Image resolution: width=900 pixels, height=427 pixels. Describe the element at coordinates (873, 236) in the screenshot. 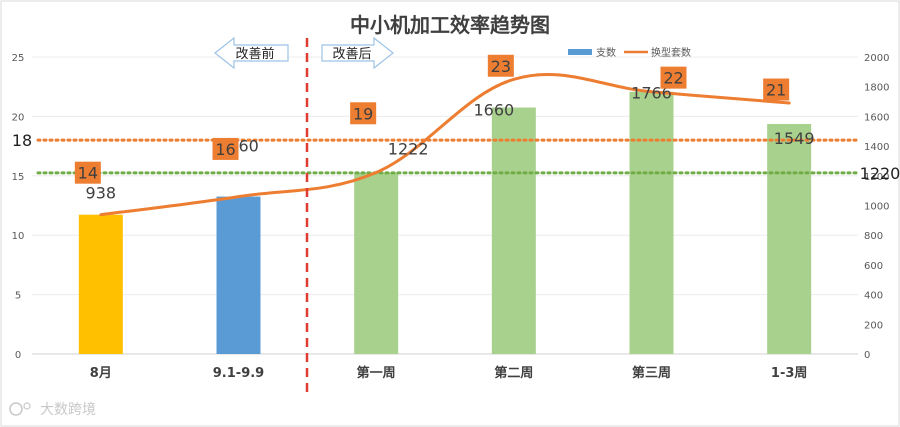

I see `right-tick-label: 800` at that location.